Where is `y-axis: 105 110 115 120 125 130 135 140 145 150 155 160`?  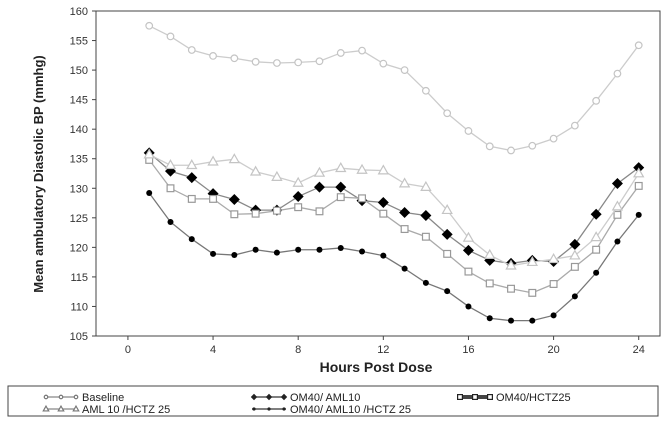 y-axis: 105 110 115 120 125 130 135 140 145 150 155 160 is located at coordinates (83, 174).